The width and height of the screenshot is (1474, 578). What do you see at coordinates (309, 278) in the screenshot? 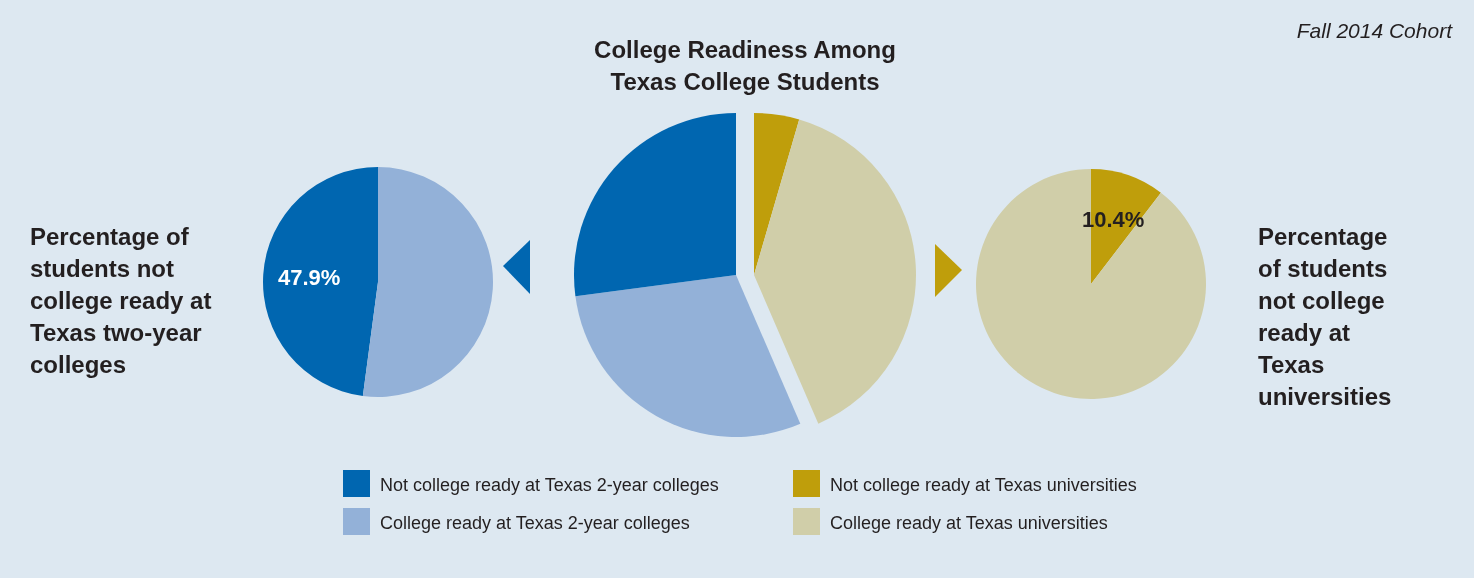
I see `data-label: 47.9%` at bounding box center [309, 278].